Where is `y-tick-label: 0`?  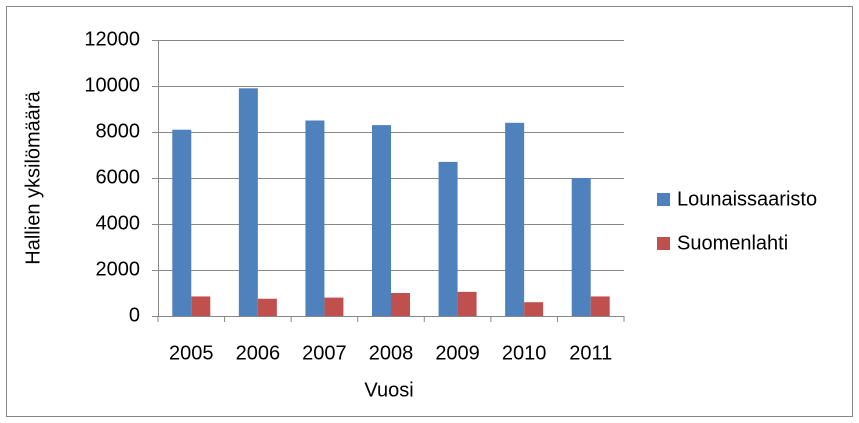
y-tick-label: 0 is located at coordinates (134, 315).